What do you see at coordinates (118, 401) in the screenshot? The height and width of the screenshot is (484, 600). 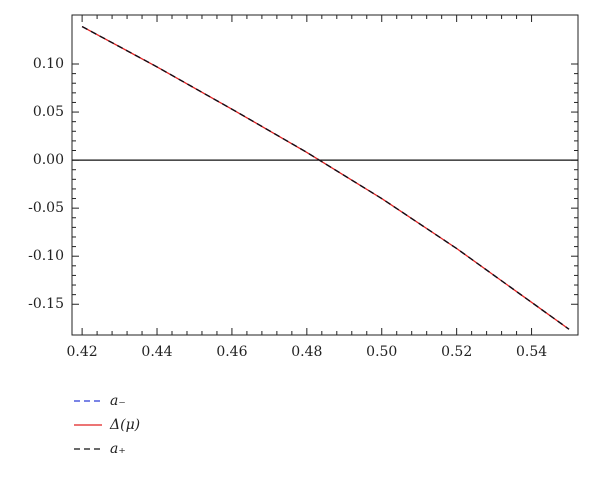 I see `legend-label: a₋` at bounding box center [118, 401].